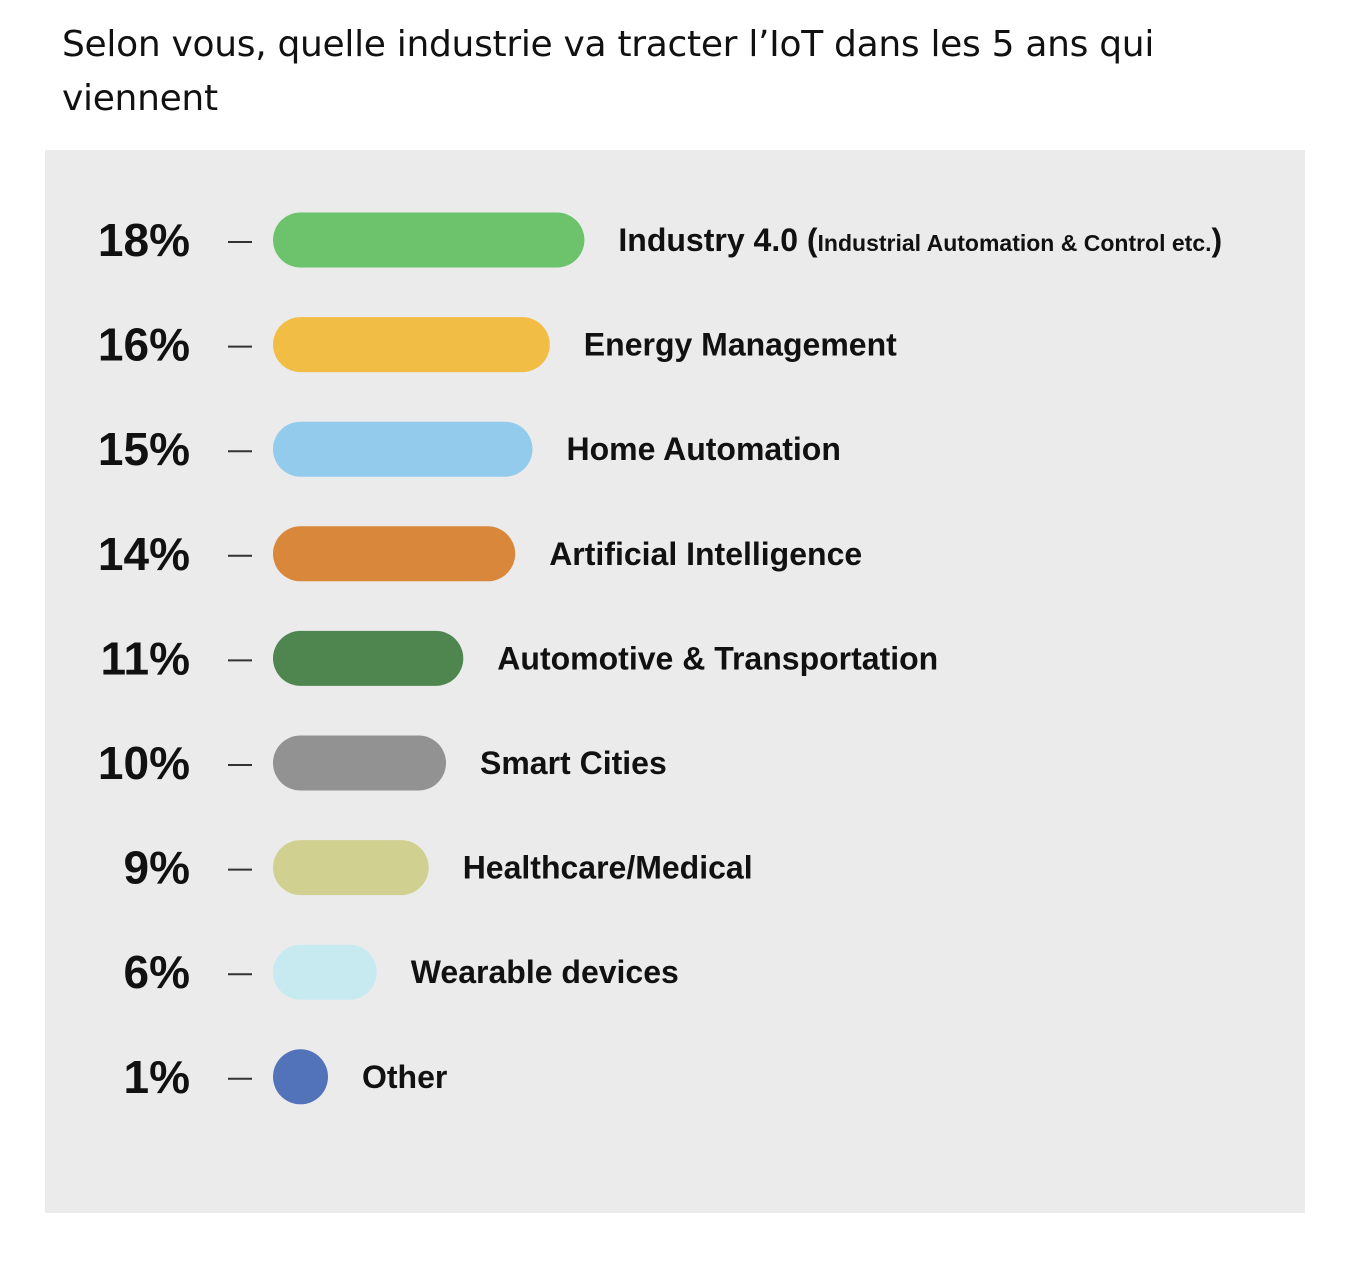 The width and height of the screenshot is (1356, 1268). Describe the element at coordinates (705, 554) in the screenshot. I see `category-label-artificial-intelligence: Artificial Intelligence` at that location.